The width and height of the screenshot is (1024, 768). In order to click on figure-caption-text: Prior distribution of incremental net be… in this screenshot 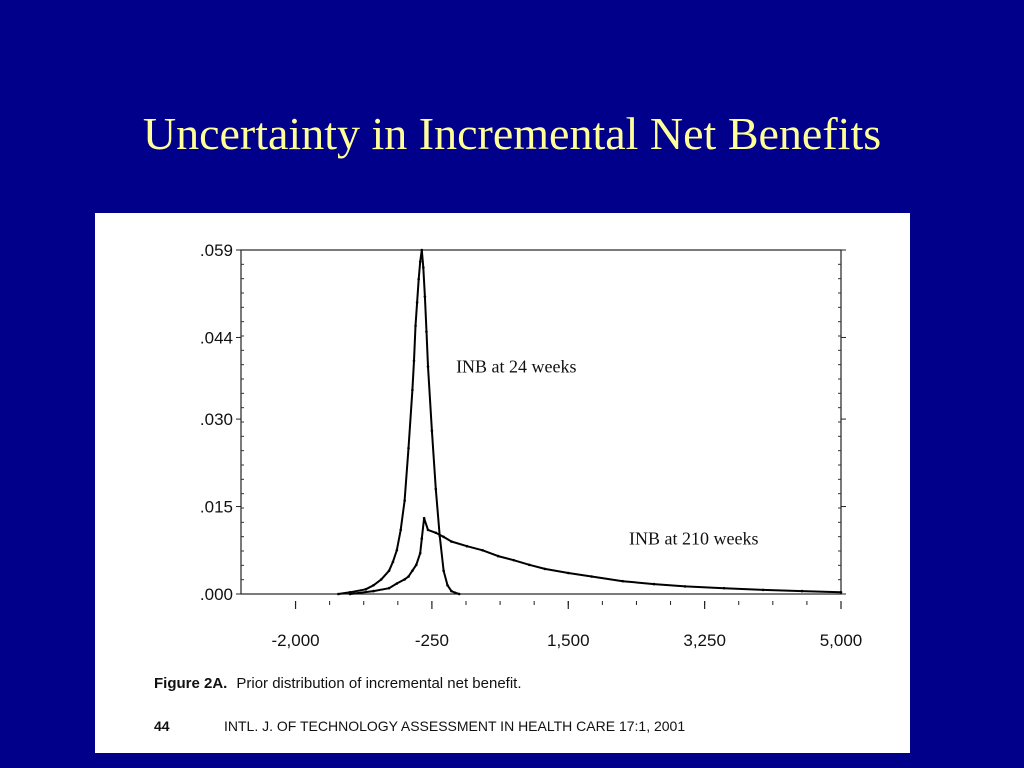, I will do `click(379, 683)`.